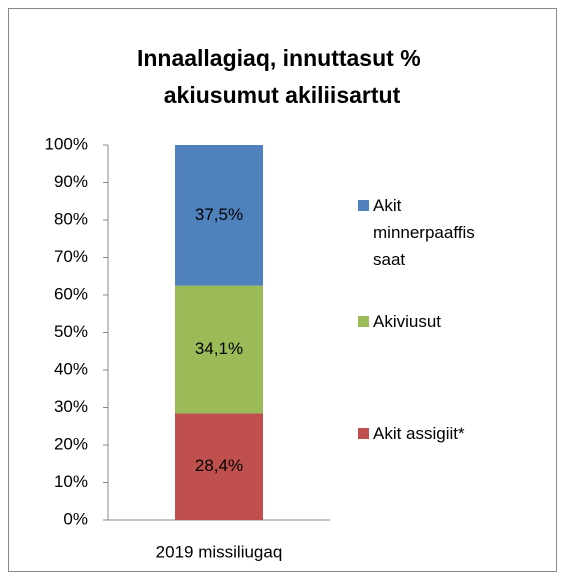 The image size is (565, 580). What do you see at coordinates (71, 218) in the screenshot?
I see `y-tick-label: 80%` at bounding box center [71, 218].